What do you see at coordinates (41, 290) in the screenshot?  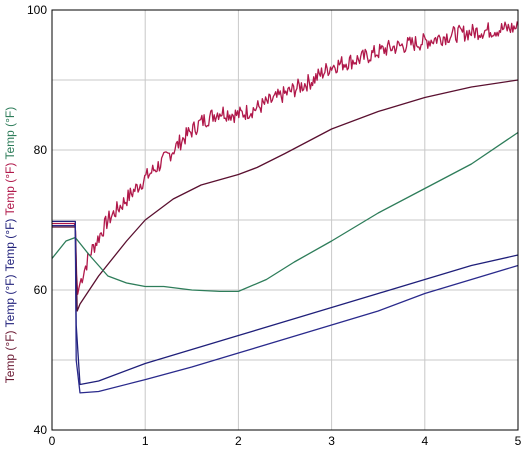 I see `y-tick-label: 60` at bounding box center [41, 290].